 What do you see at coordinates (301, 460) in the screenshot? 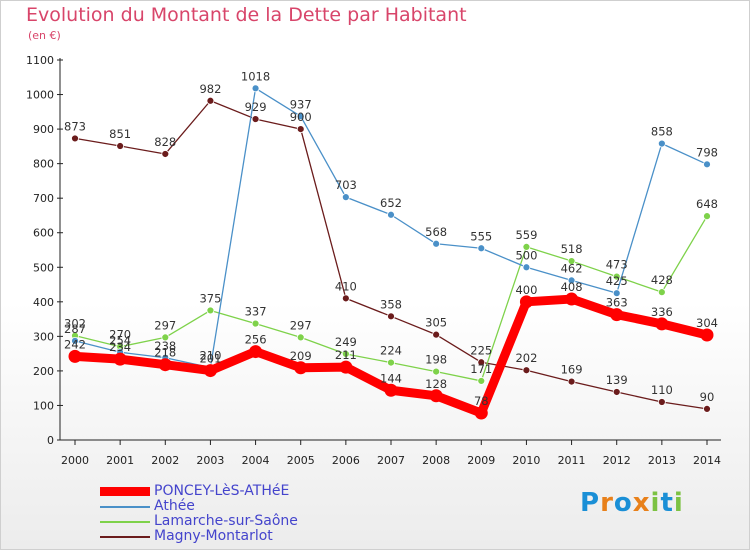
I see `x-tick-label: 2005` at bounding box center [301, 460].